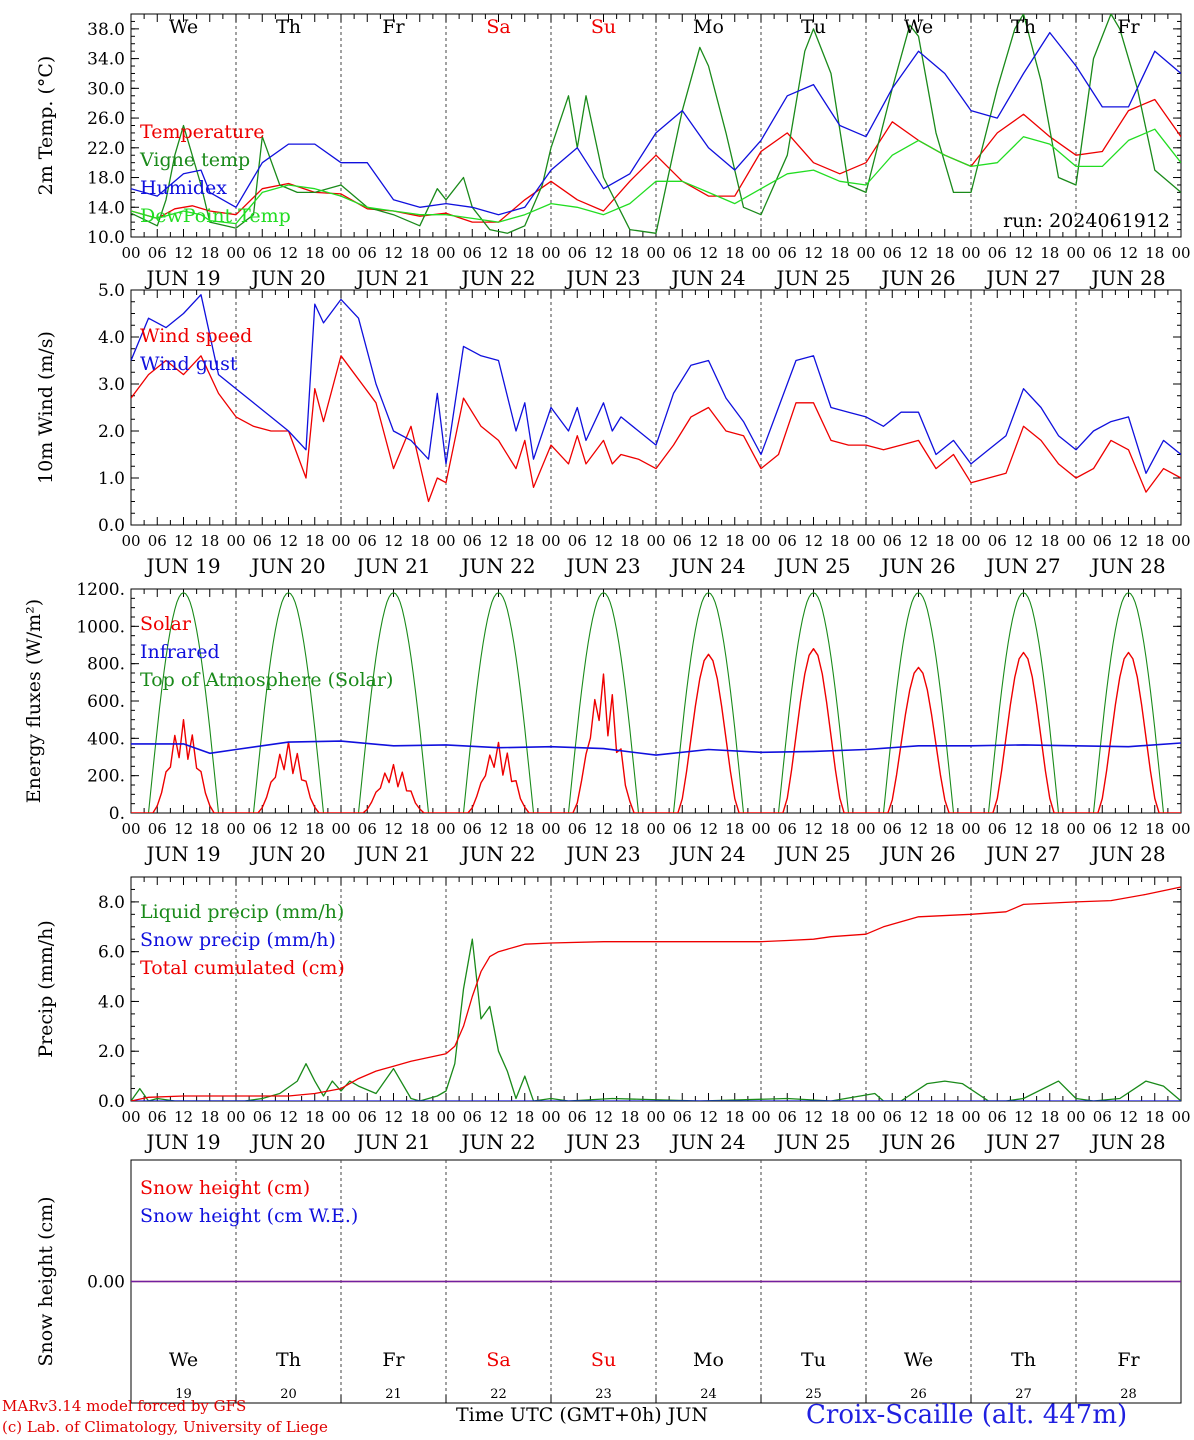 Image resolution: width=1194 pixels, height=1440 pixels. What do you see at coordinates (1128, 1360) in the screenshot?
I see `weekday-label: Fr` at bounding box center [1128, 1360].